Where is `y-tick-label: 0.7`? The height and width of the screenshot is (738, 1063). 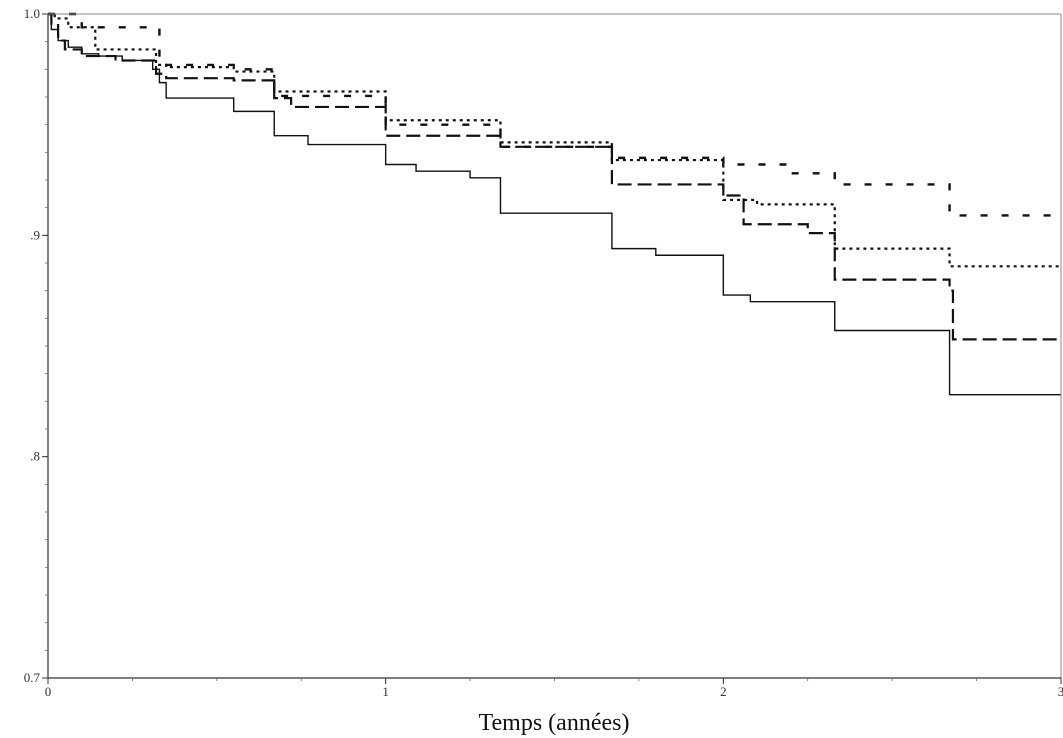
y-tick-label: 0.7 is located at coordinates (32, 677).